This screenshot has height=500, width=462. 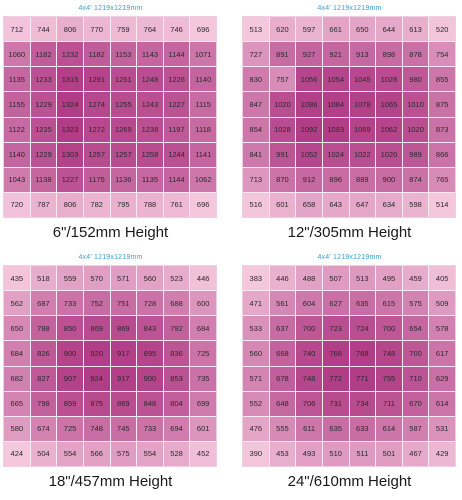 I want to click on grid-cell: 510, so click(x=335, y=453).